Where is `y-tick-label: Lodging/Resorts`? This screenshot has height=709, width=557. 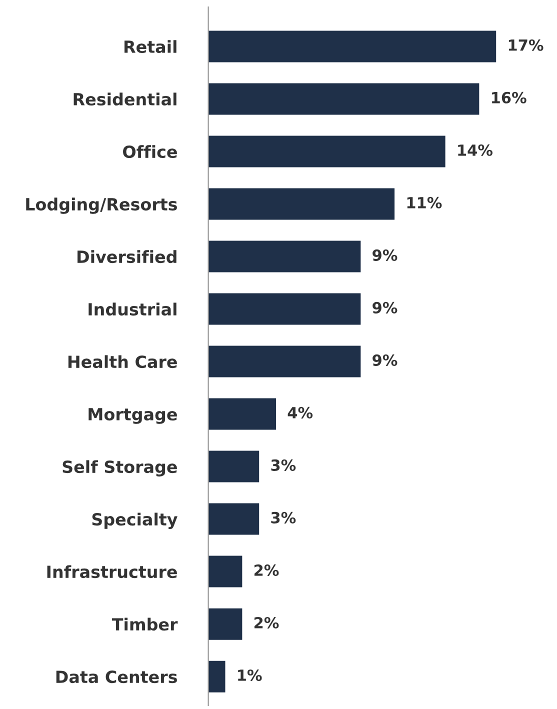
y-tick-label: Lodging/Resorts is located at coordinates (101, 206).